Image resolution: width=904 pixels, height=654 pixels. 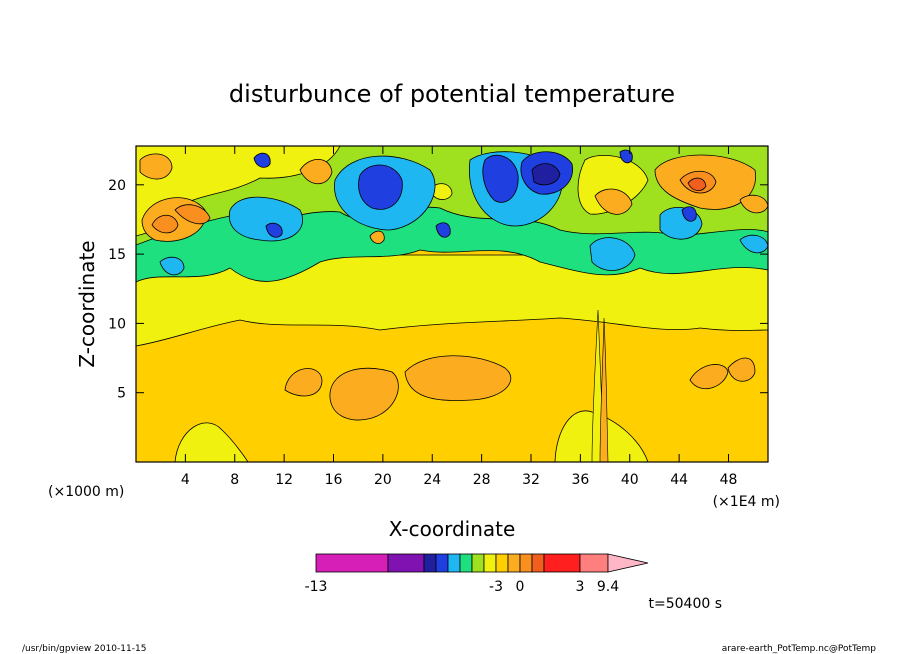 What do you see at coordinates (580, 587) in the screenshot?
I see `colorbar-label: 3` at bounding box center [580, 587].